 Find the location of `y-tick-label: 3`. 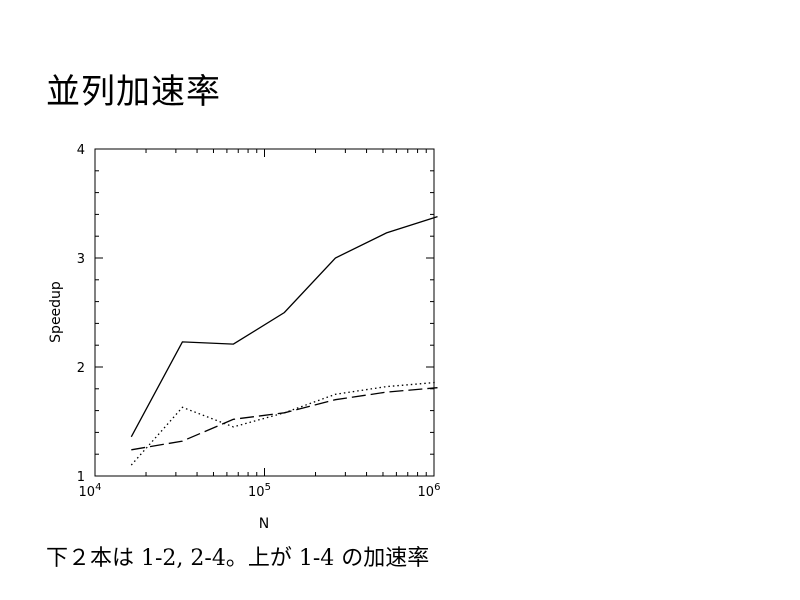

y-tick-label: 3 is located at coordinates (81, 259).